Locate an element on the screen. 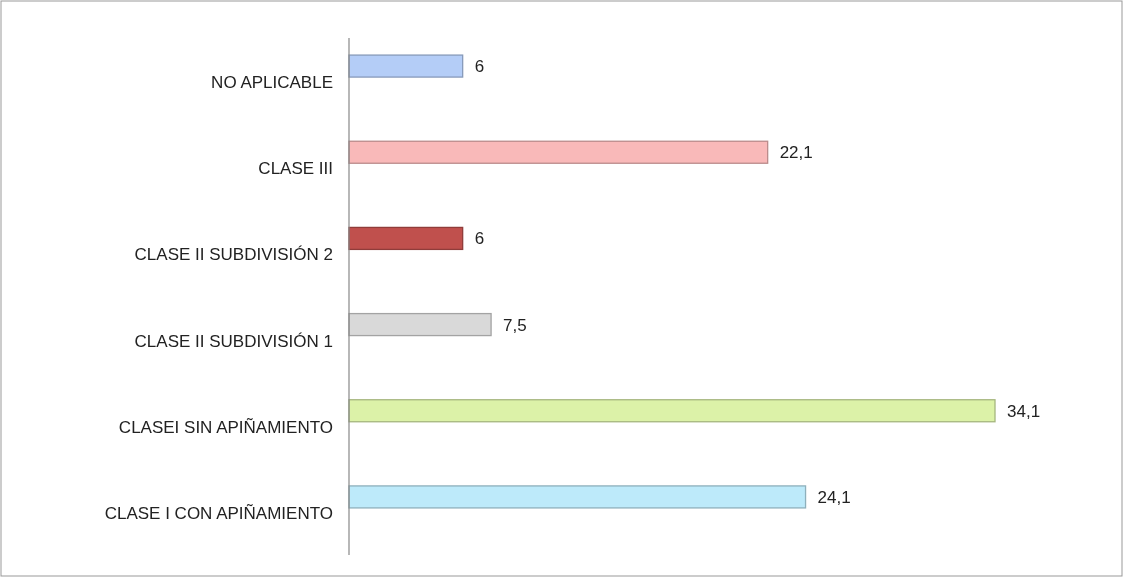 This screenshot has height=577, width=1123. data-label: 34,1 is located at coordinates (1024, 411).